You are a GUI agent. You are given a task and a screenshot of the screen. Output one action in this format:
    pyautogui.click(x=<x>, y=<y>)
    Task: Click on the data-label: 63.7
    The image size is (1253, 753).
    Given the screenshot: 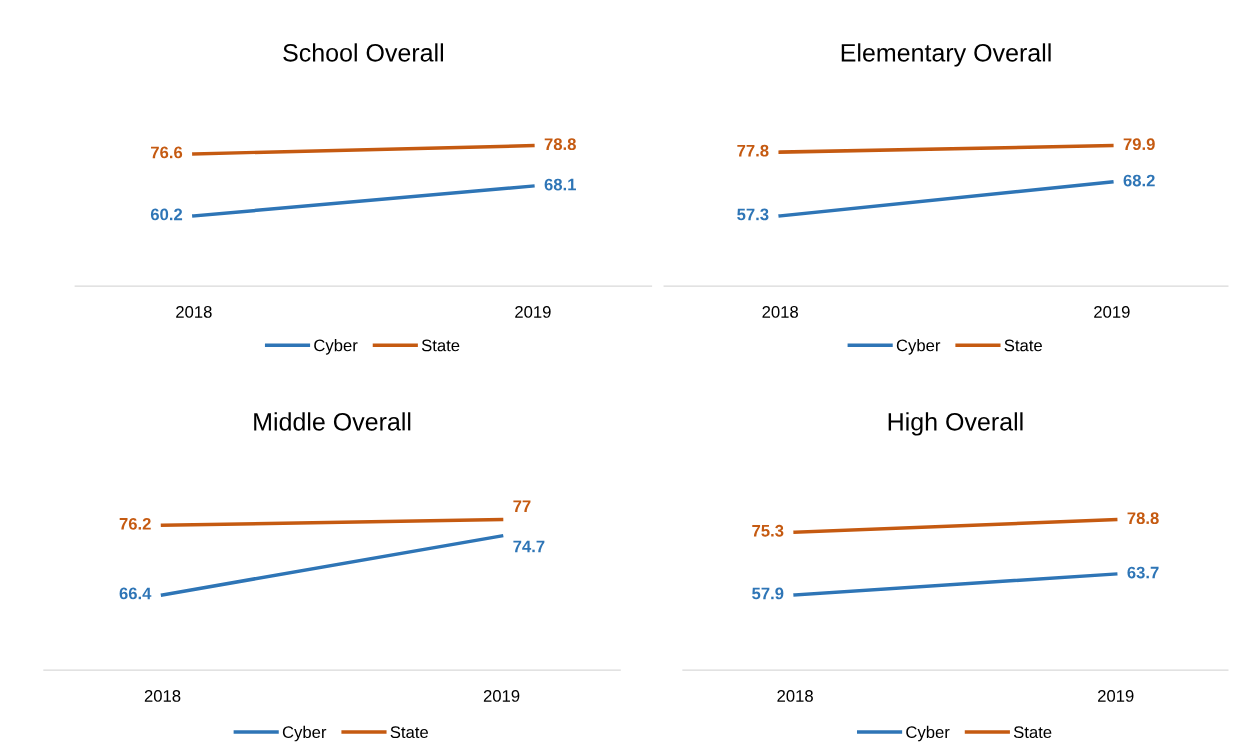 What is the action you would take?
    pyautogui.click(x=1143, y=572)
    